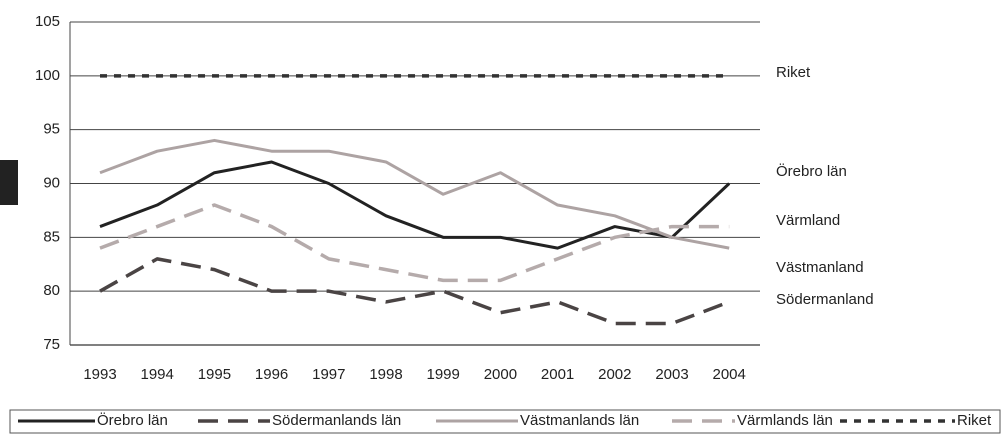 This screenshot has width=1001, height=434. Describe the element at coordinates (214, 374) in the screenshot. I see `x-tick-label: 1995` at that location.